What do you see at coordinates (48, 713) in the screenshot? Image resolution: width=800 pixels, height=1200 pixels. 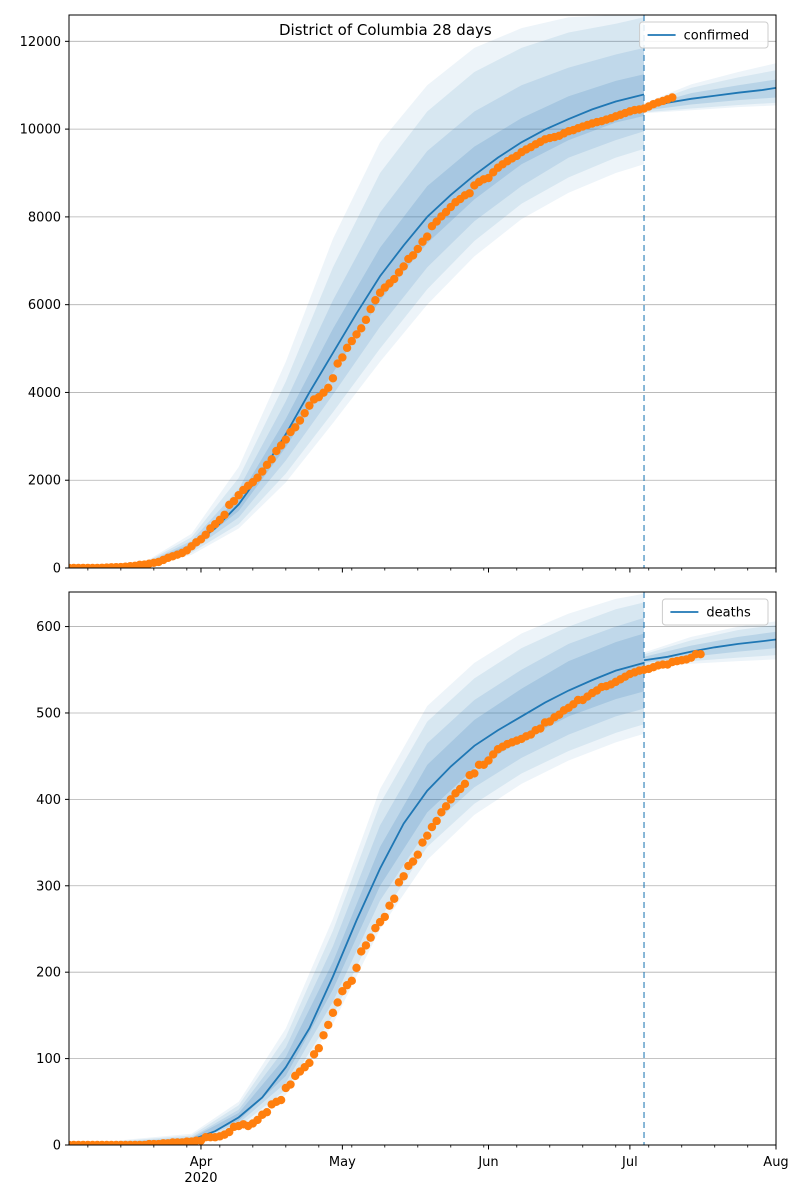 I see `deaths-ytick-label: 500` at bounding box center [48, 713].